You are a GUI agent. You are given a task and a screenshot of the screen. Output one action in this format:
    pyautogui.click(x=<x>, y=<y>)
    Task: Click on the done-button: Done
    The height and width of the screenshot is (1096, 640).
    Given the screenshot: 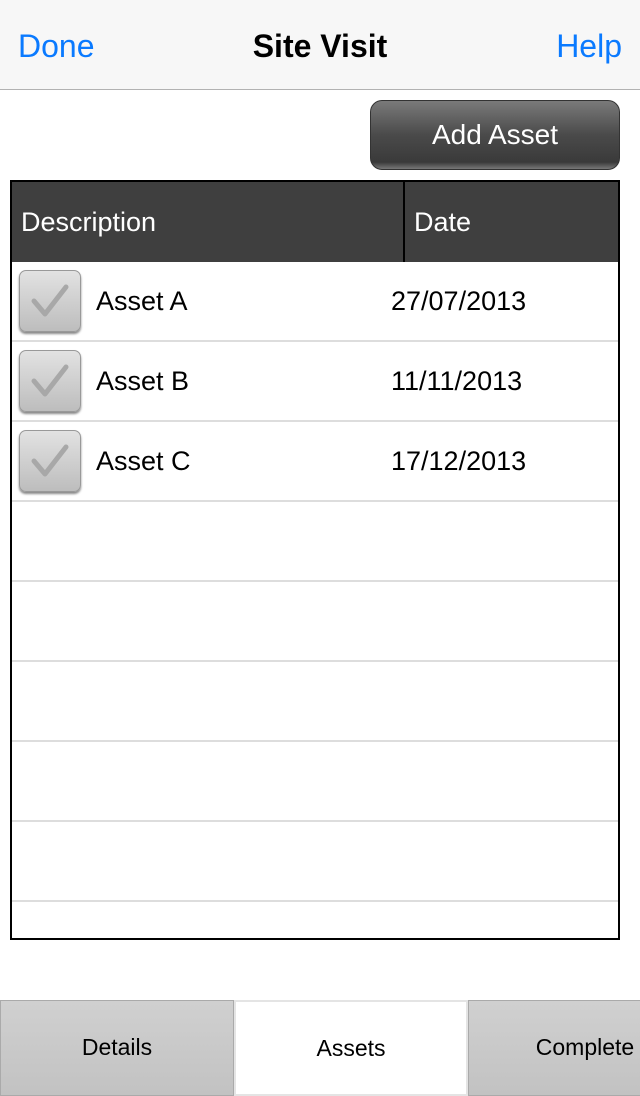 What is the action you would take?
    pyautogui.click(x=56, y=46)
    